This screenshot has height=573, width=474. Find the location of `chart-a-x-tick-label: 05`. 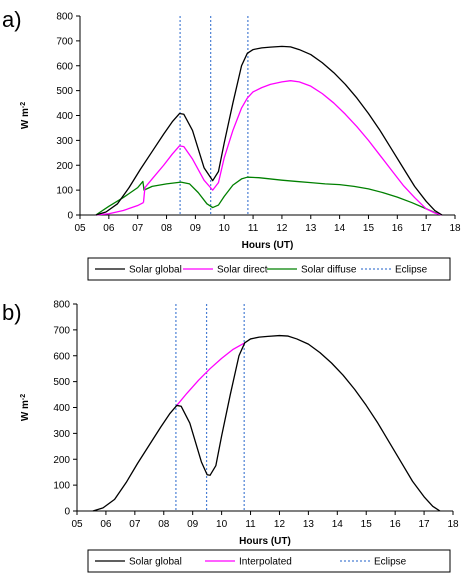

chart-a-x-tick-label: 05 is located at coordinates (80, 228).